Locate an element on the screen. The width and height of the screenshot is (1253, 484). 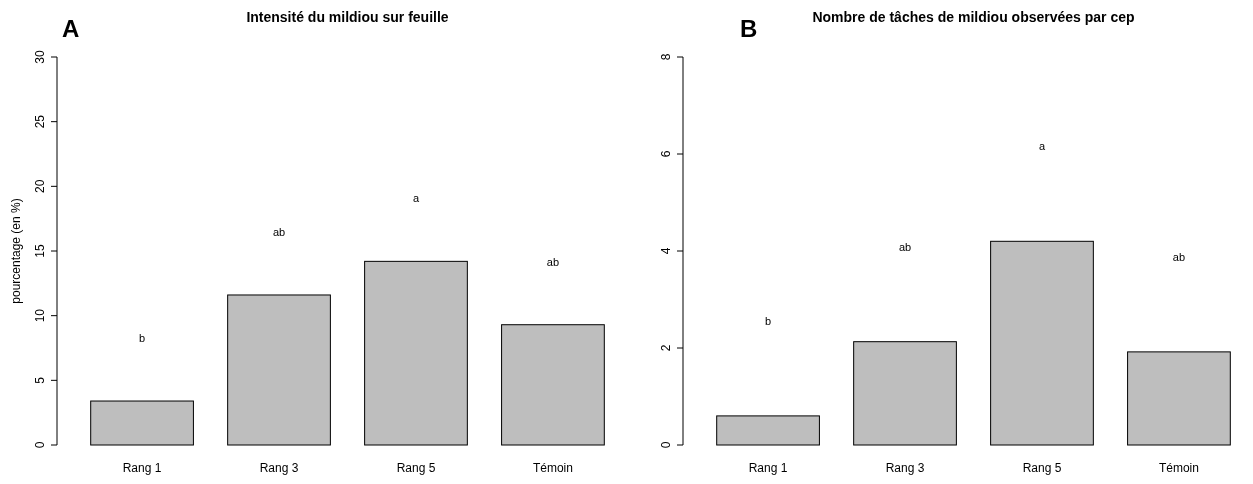
y-tick-label: 30 is located at coordinates (40, 57).